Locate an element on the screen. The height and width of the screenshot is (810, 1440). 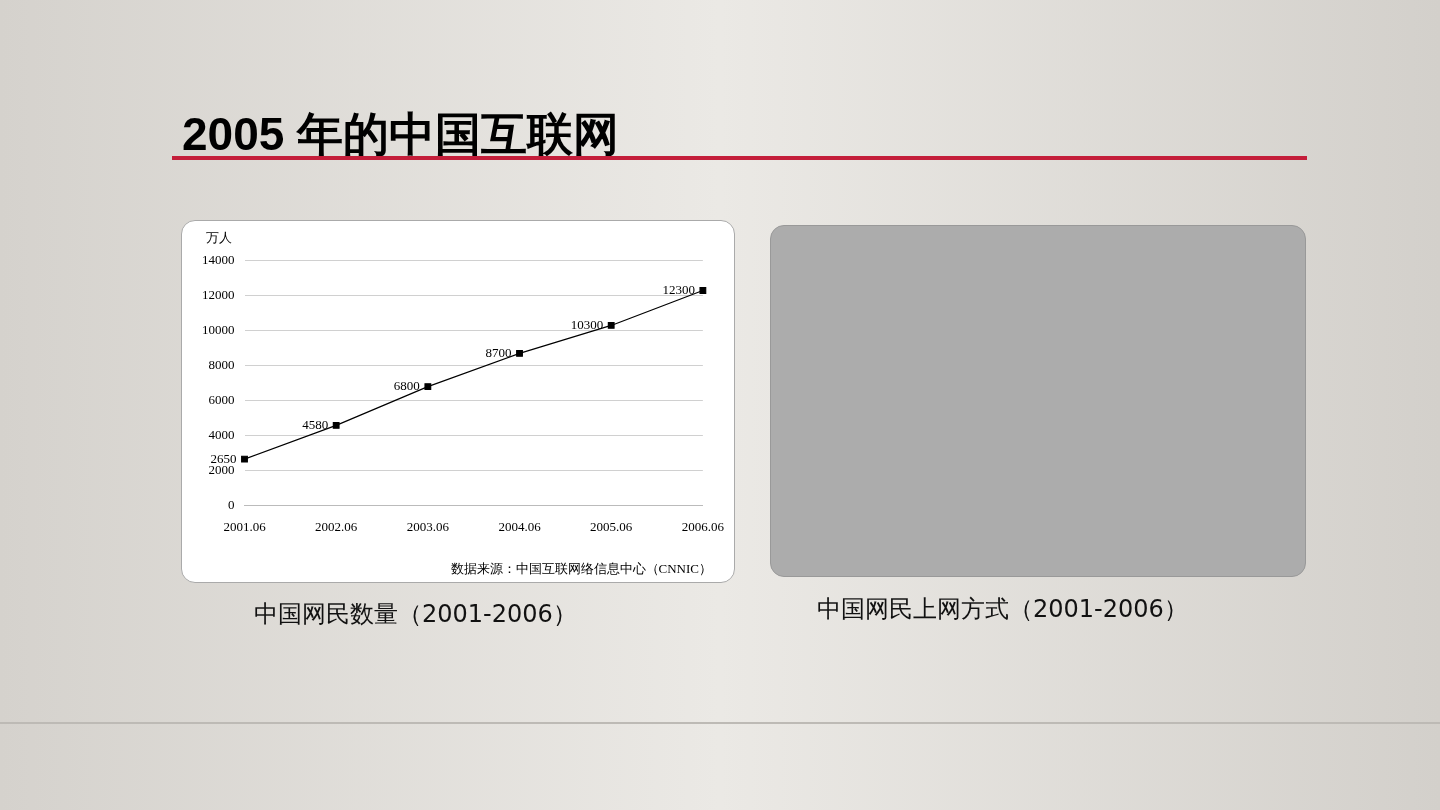
x-tick-label: 2003.06 is located at coordinates (428, 526).